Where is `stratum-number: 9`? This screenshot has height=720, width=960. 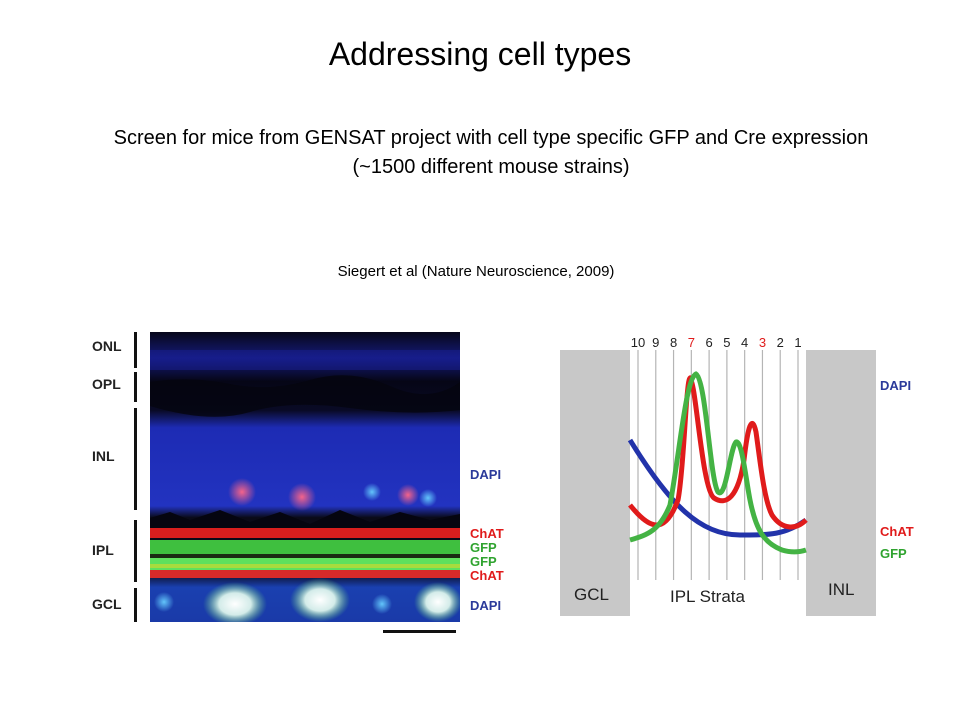 stratum-number: 9 is located at coordinates (655, 342).